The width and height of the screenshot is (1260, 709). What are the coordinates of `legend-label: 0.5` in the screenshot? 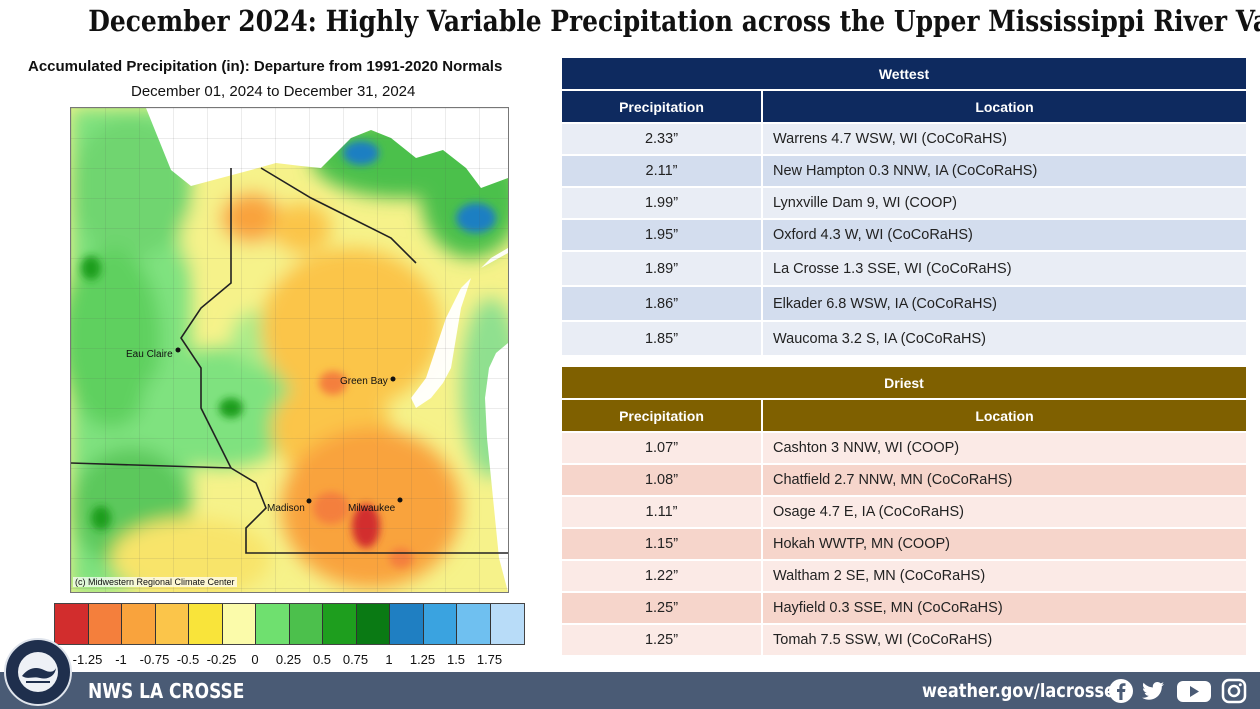 It's located at (322, 659).